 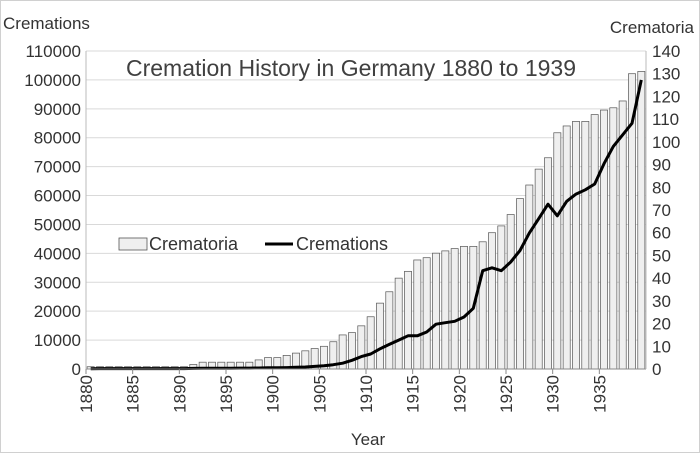 What do you see at coordinates (253, 244) in the screenshot?
I see `legend: Crematoria Cremations` at bounding box center [253, 244].